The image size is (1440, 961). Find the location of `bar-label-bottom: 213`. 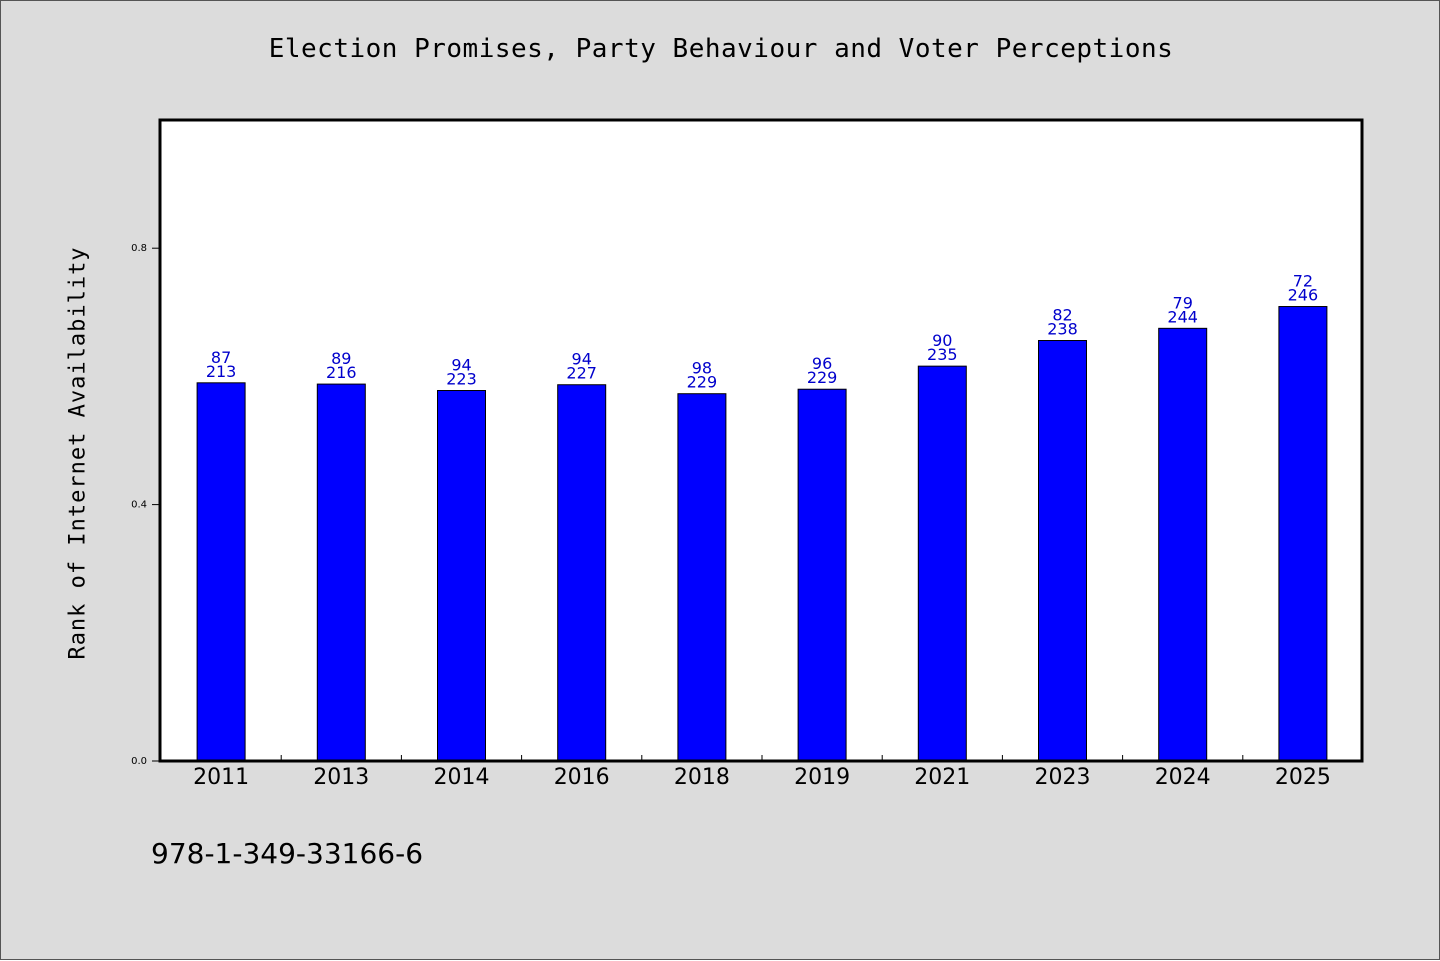

bar-label-bottom: 213 is located at coordinates (221, 371).